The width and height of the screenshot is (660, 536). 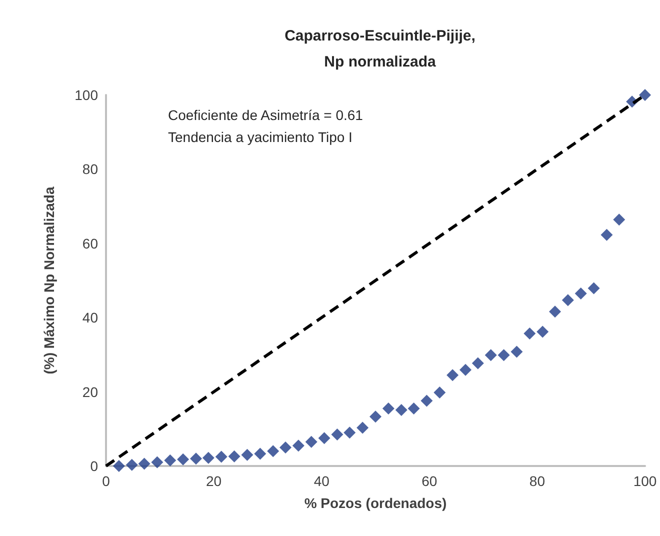 What do you see at coordinates (94, 466) in the screenshot?
I see `y-tick-label: 0` at bounding box center [94, 466].